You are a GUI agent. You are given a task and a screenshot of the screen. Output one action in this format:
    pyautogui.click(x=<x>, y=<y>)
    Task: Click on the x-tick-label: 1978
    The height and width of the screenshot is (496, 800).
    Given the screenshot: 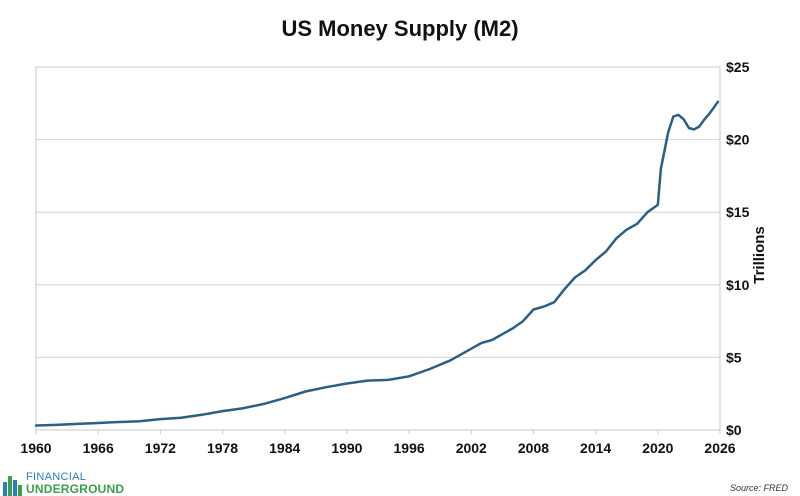 What is the action you would take?
    pyautogui.click(x=222, y=448)
    